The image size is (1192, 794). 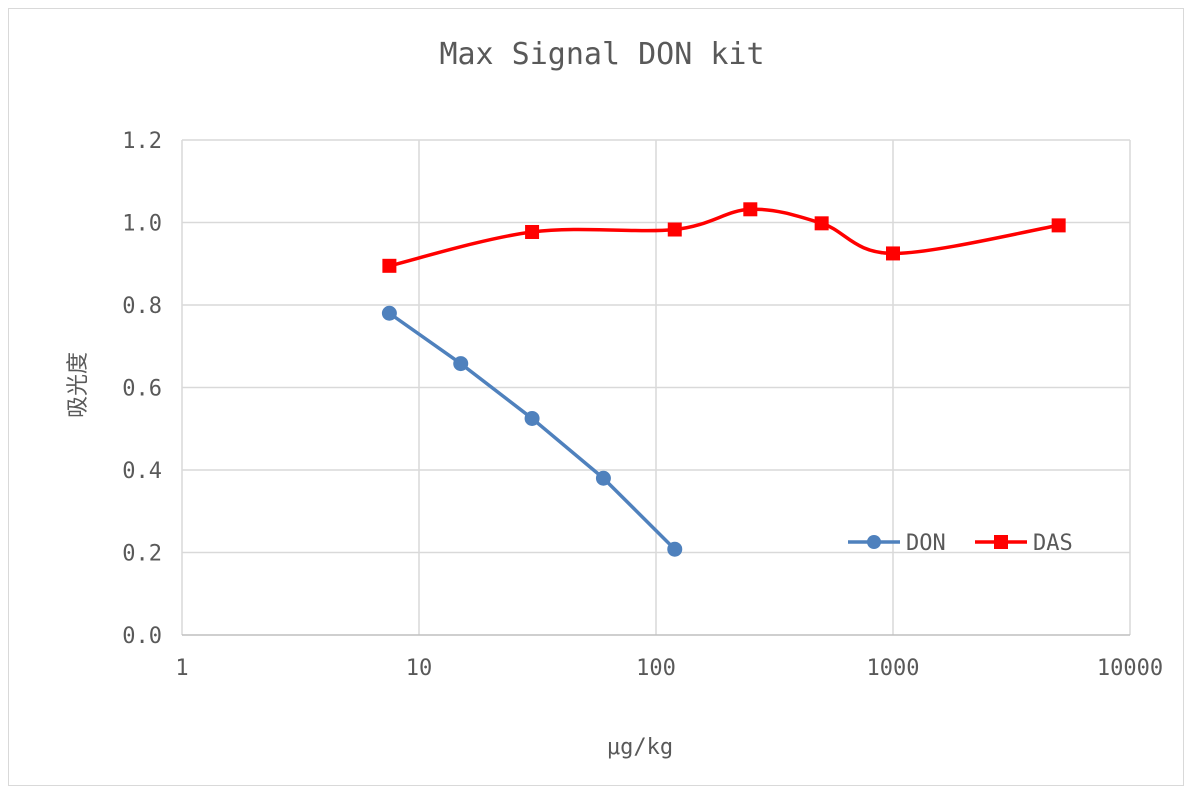 I want to click on series-line-don, so click(x=532, y=431).